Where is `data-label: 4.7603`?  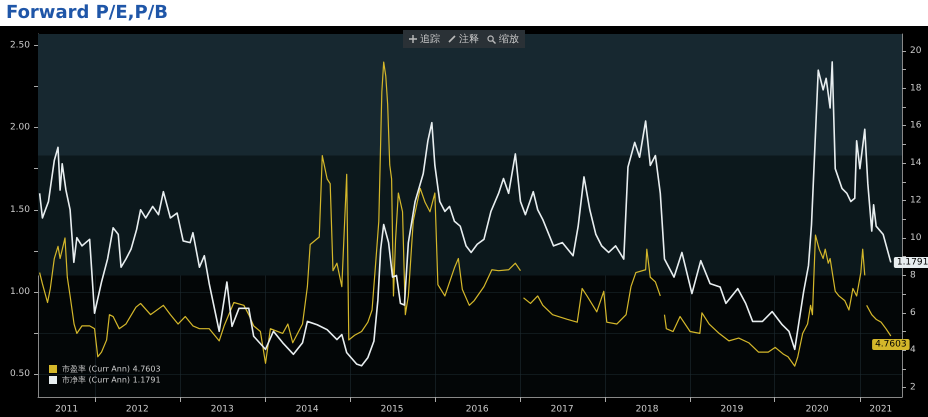 data-label: 4.7603 is located at coordinates (891, 345).